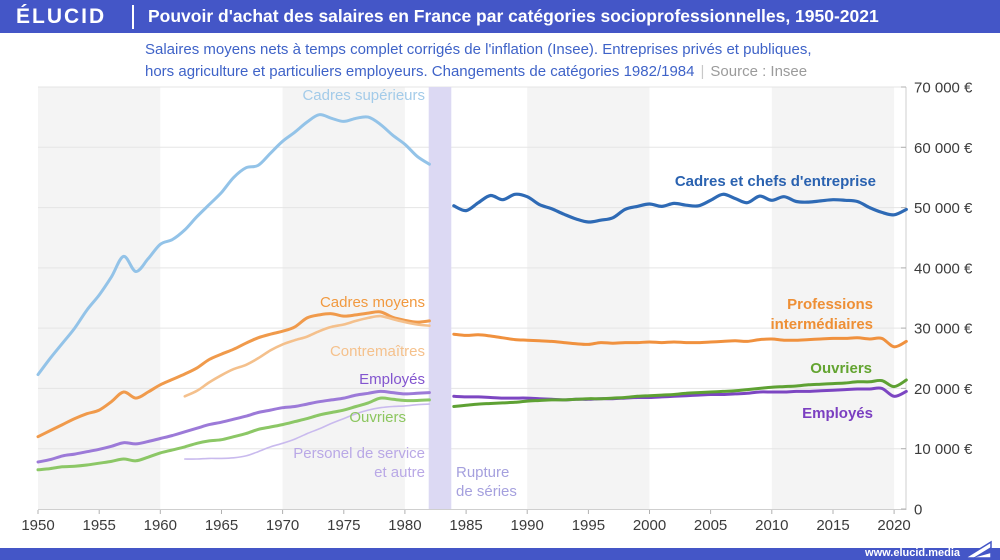 This screenshot has height=560, width=1000. Describe the element at coordinates (404, 525) in the screenshot. I see `svg-text: 1980` at that location.